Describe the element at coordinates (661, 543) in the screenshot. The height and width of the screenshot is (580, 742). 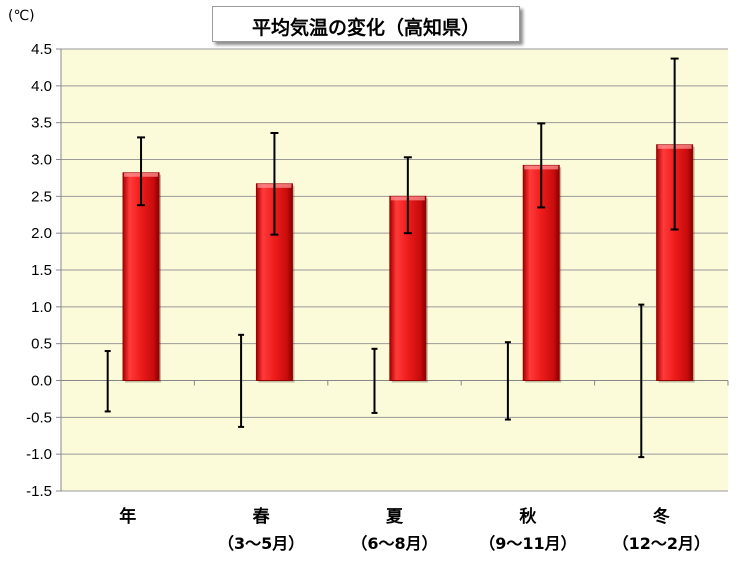
I see `x-tick-sublabel: （12～2月）` at that location.